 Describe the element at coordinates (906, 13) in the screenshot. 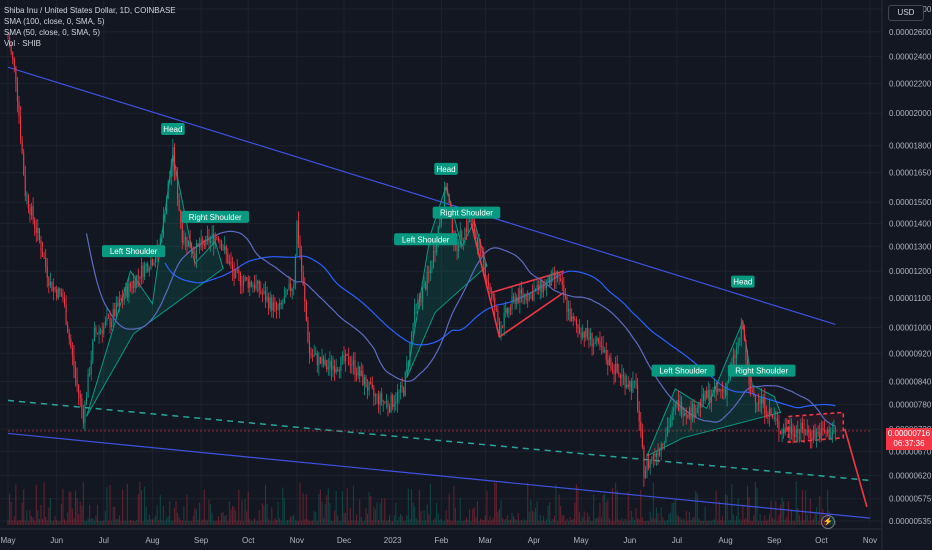

I see `currency-button: USD` at that location.